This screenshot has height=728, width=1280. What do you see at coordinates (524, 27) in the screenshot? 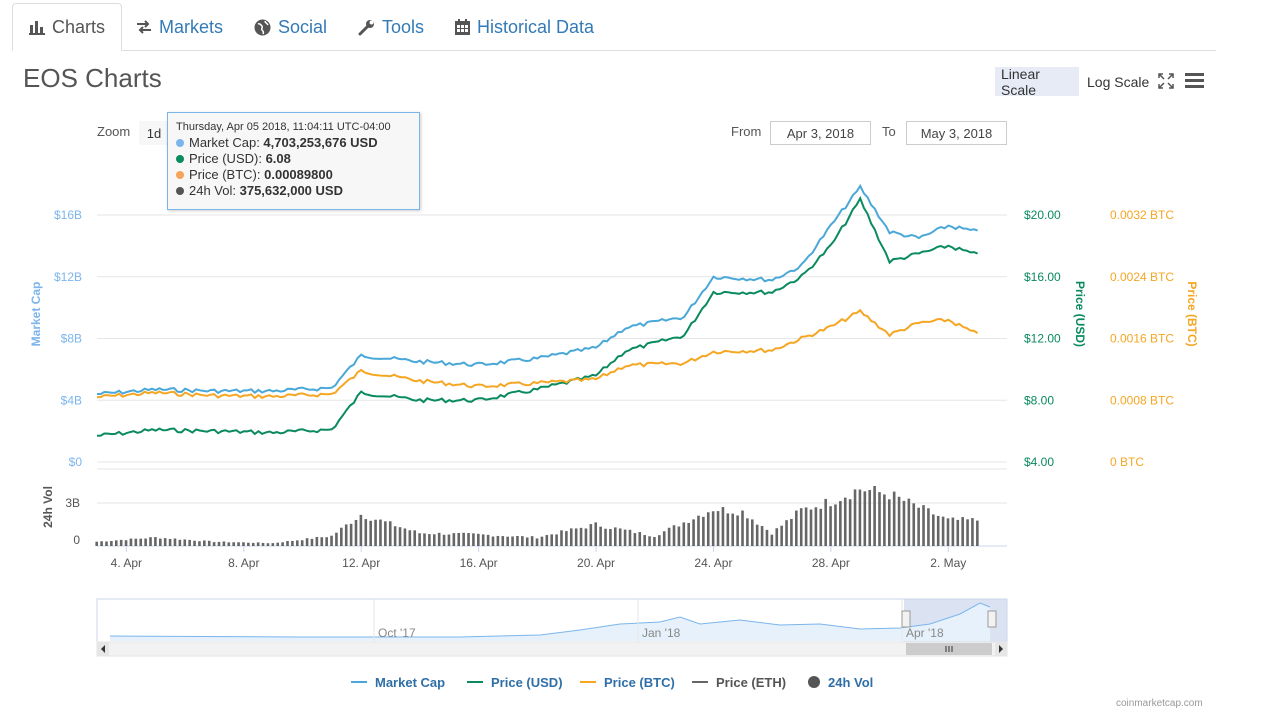
I see `tab-historical-data: Historical Data` at bounding box center [524, 27].